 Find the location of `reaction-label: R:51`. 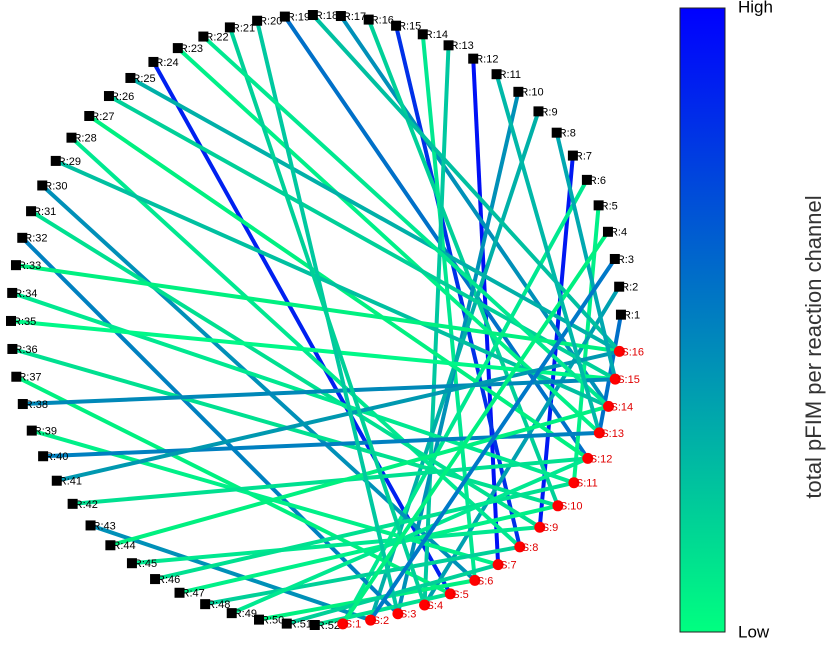

reaction-label: R:51 is located at coordinates (300, 625).